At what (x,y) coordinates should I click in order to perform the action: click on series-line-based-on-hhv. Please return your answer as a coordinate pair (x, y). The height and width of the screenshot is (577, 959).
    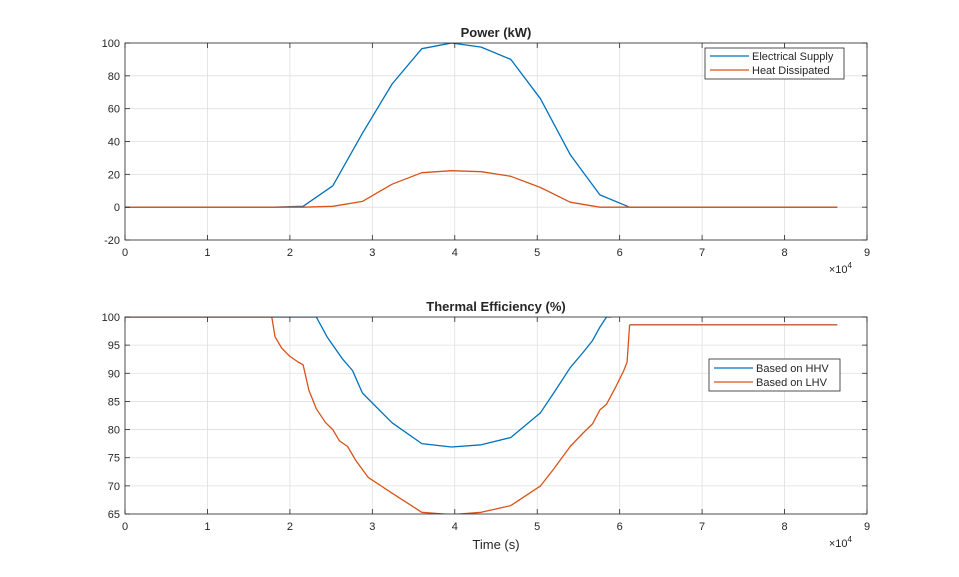
    Looking at the image, I should click on (368, 382).